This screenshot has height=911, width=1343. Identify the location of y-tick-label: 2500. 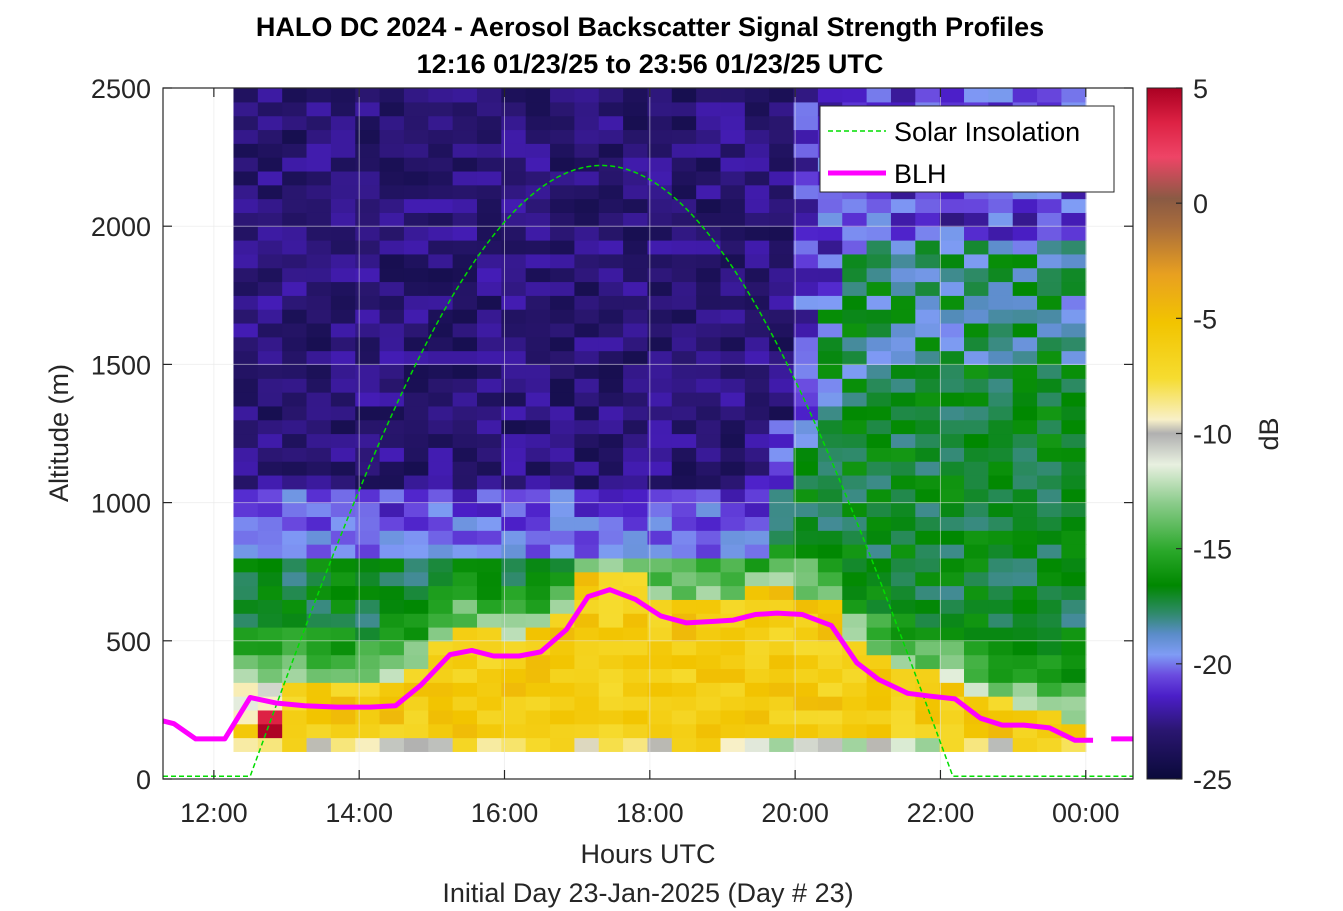
(121, 89).